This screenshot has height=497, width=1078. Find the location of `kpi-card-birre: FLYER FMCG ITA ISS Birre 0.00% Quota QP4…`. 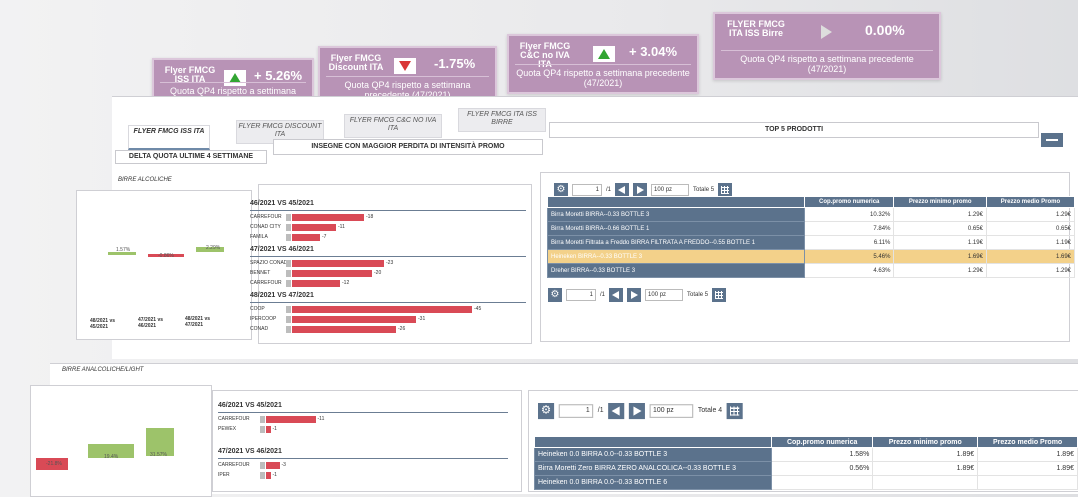

kpi-card-birre: FLYER FMCG ITA ISS Birre 0.00% Quota QP4… is located at coordinates (827, 46).